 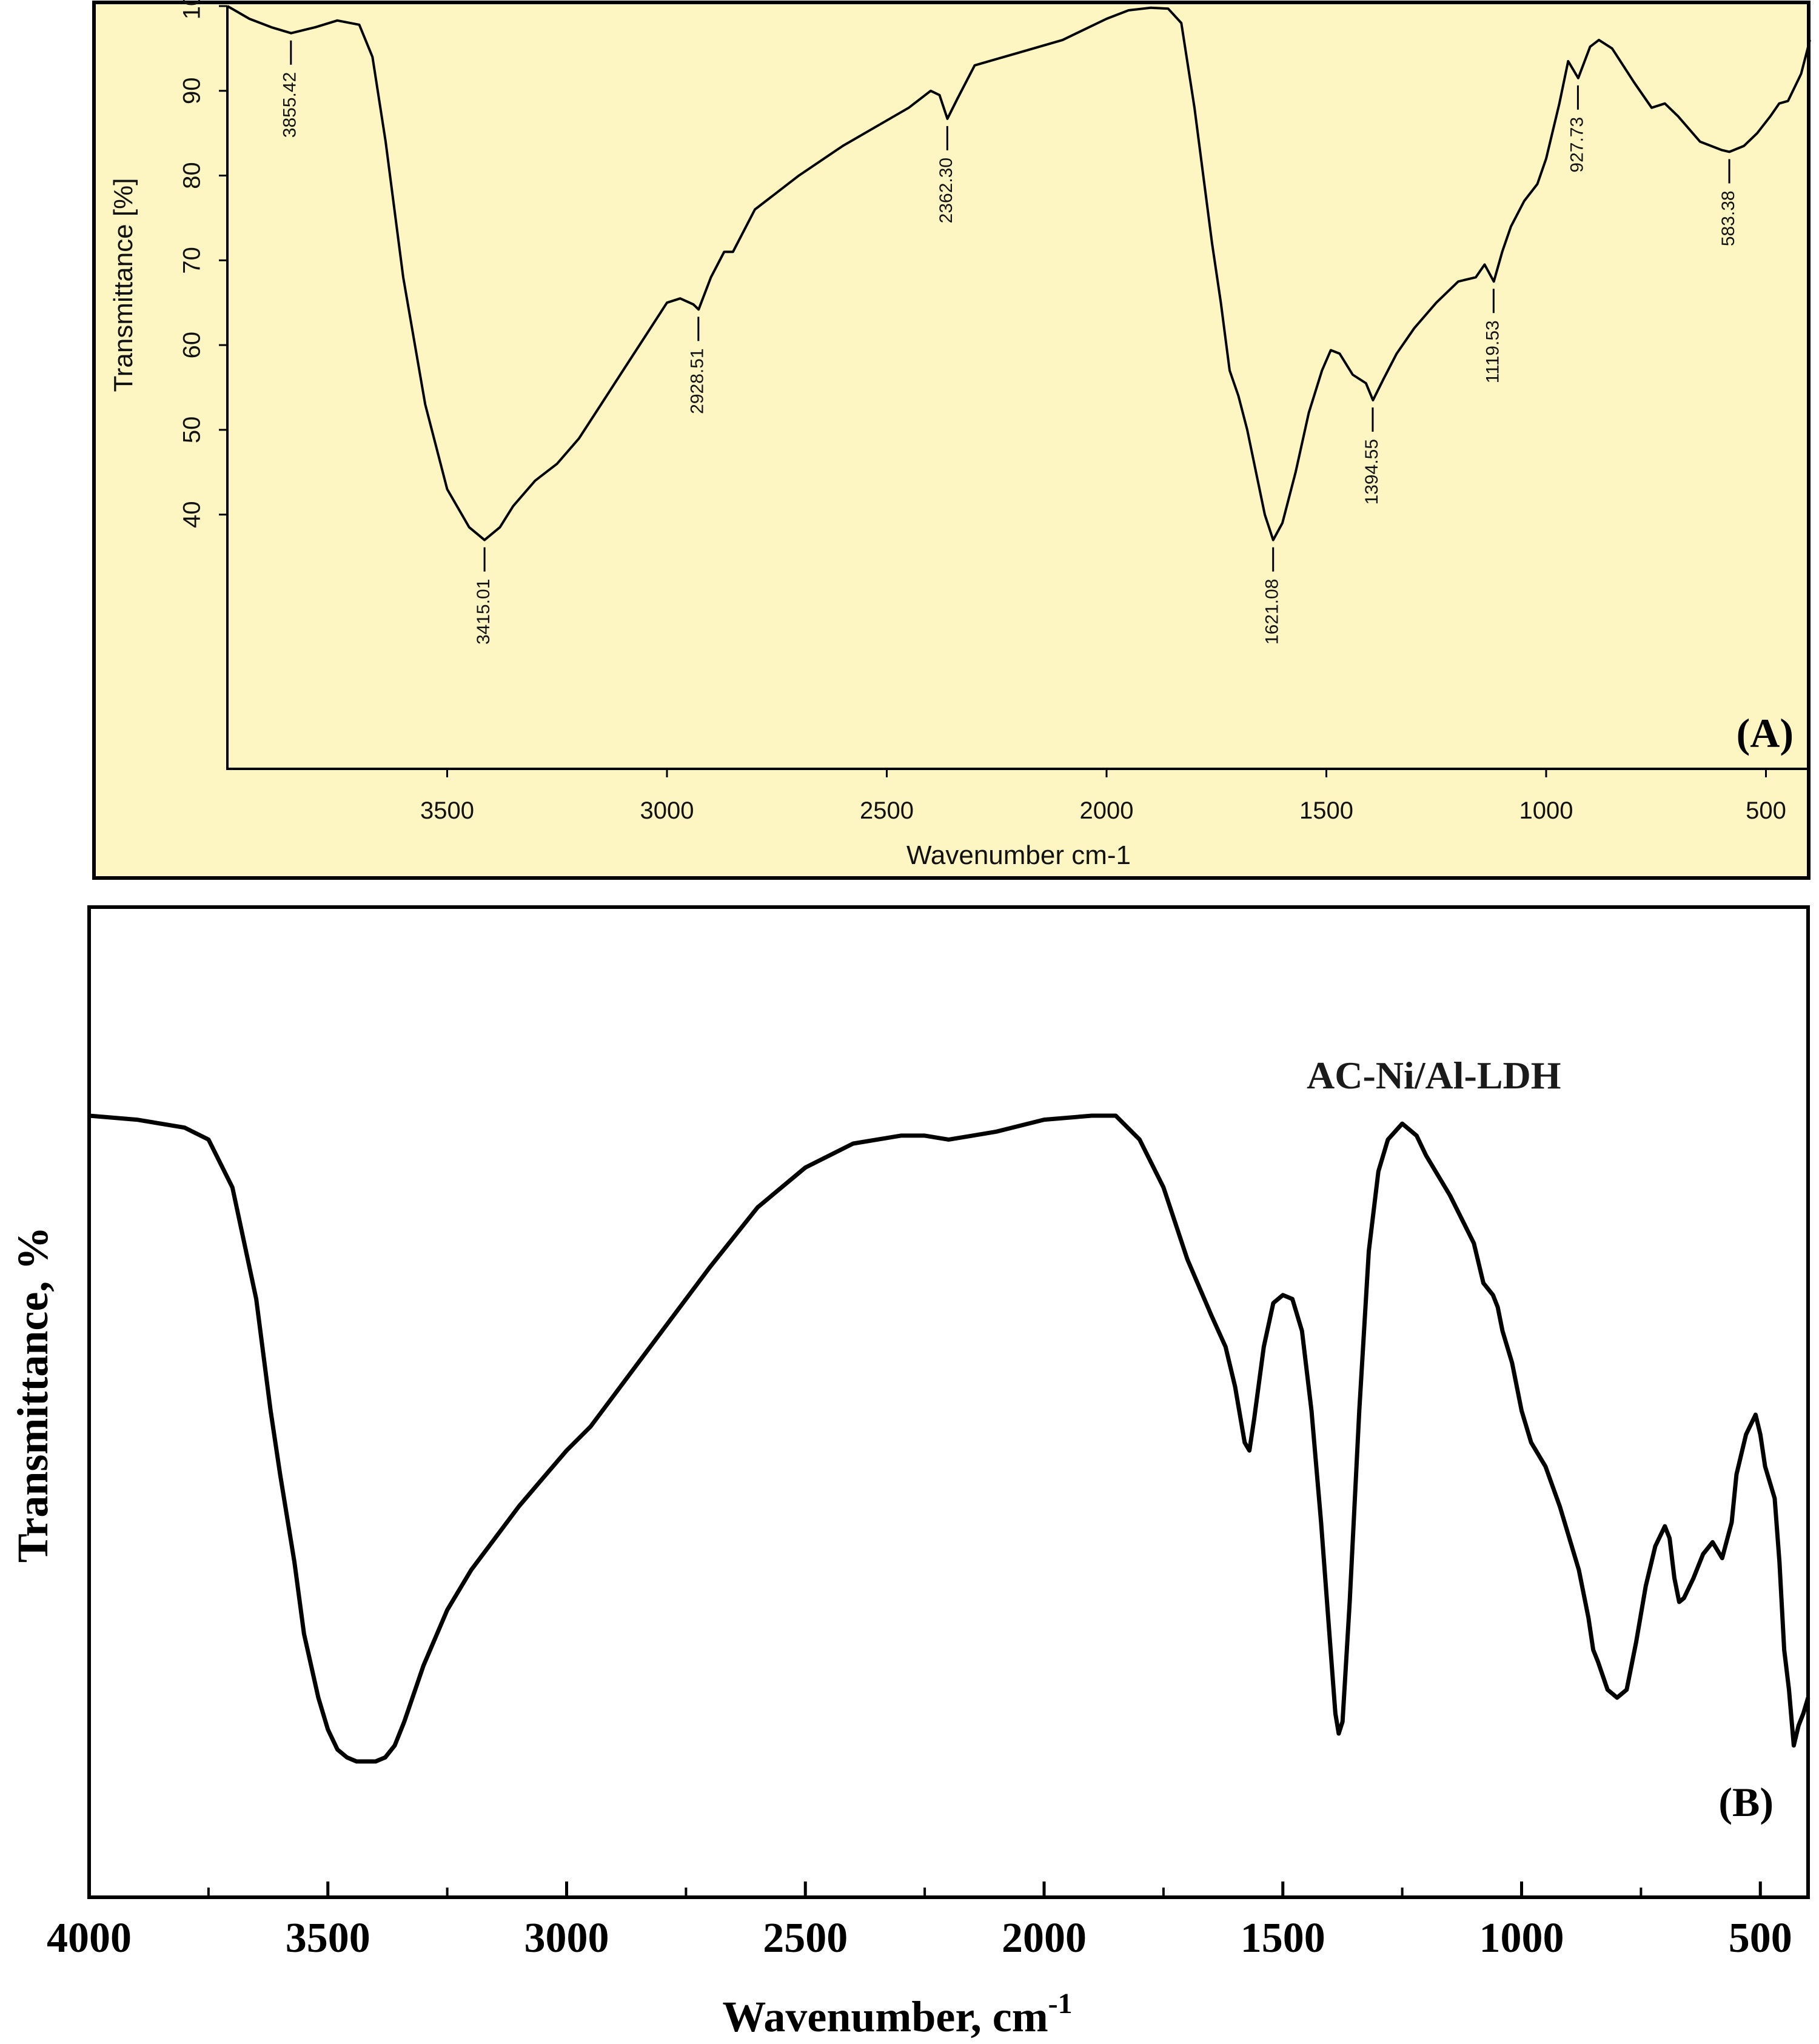 What do you see at coordinates (1728, 218) in the screenshot?
I see `panel-a-peak-label: 583.38` at bounding box center [1728, 218].